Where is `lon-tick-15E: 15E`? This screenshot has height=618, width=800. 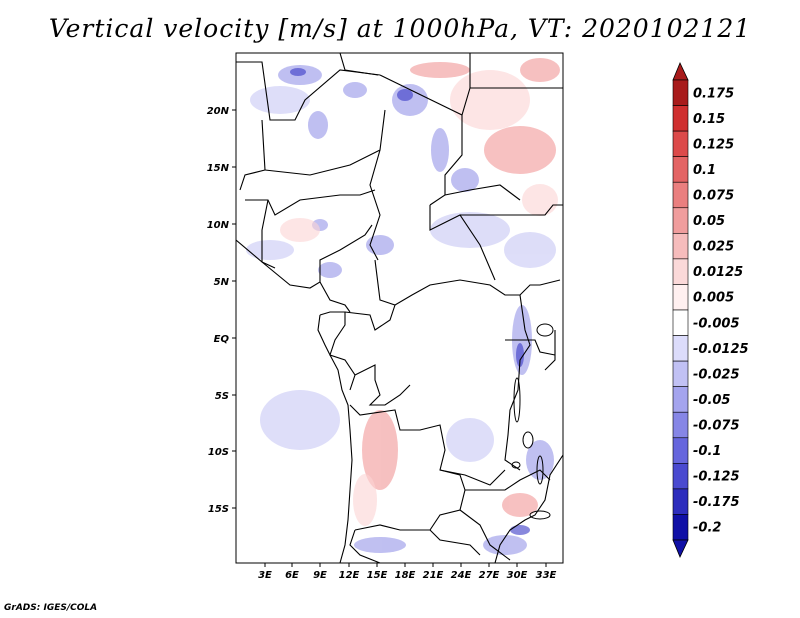 lon-tick-15E: 15E is located at coordinates (377, 572).